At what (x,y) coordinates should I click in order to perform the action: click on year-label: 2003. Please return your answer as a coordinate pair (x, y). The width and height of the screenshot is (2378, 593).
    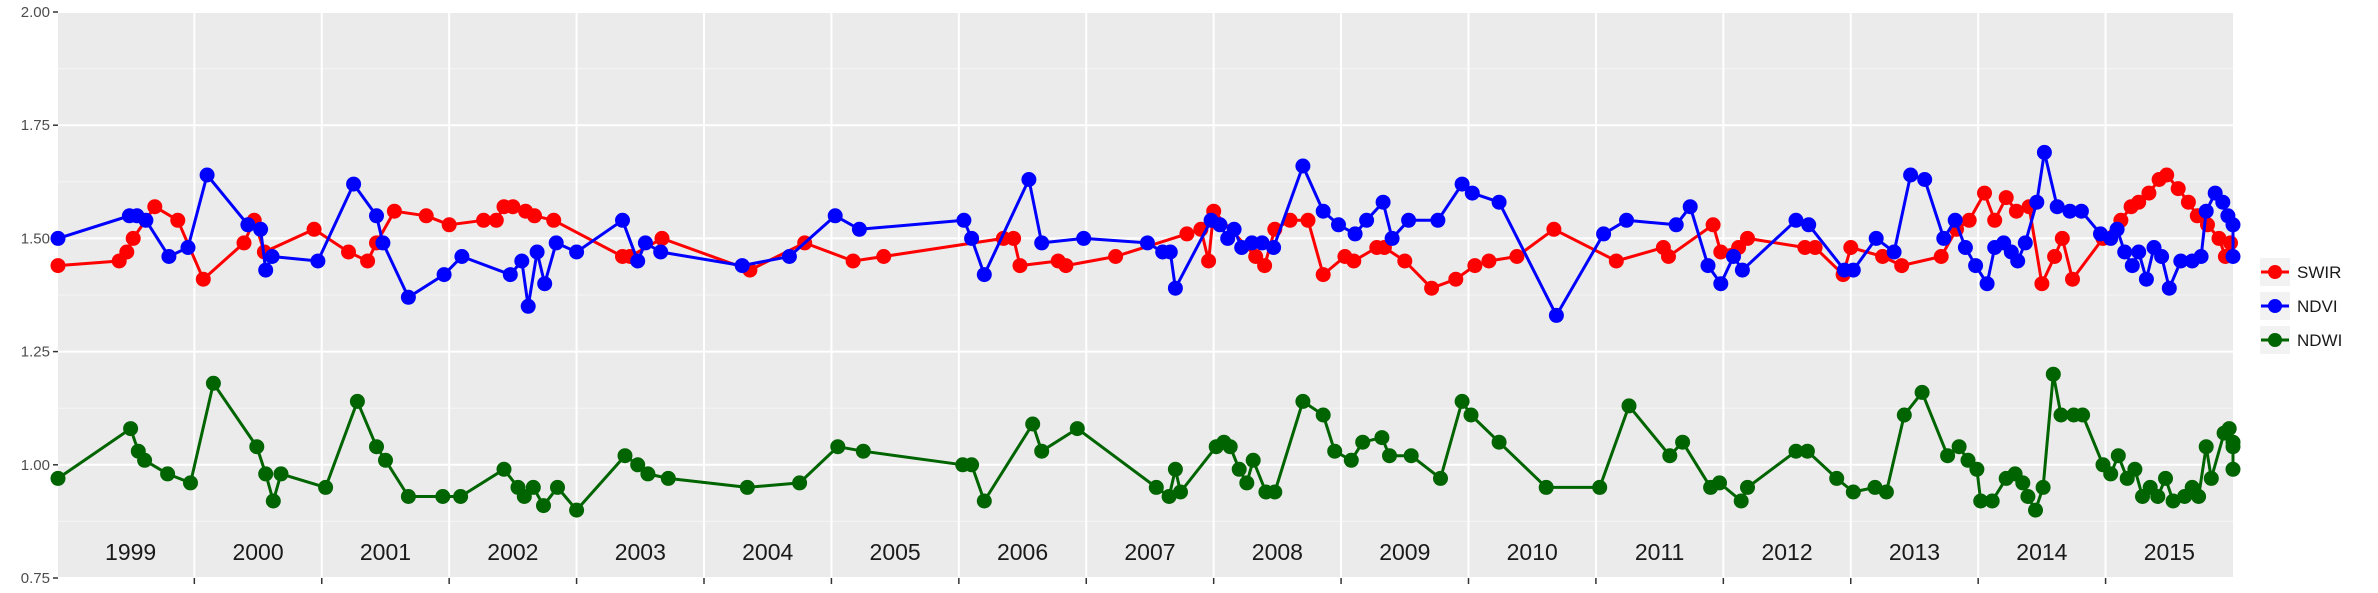
    Looking at the image, I should click on (640, 552).